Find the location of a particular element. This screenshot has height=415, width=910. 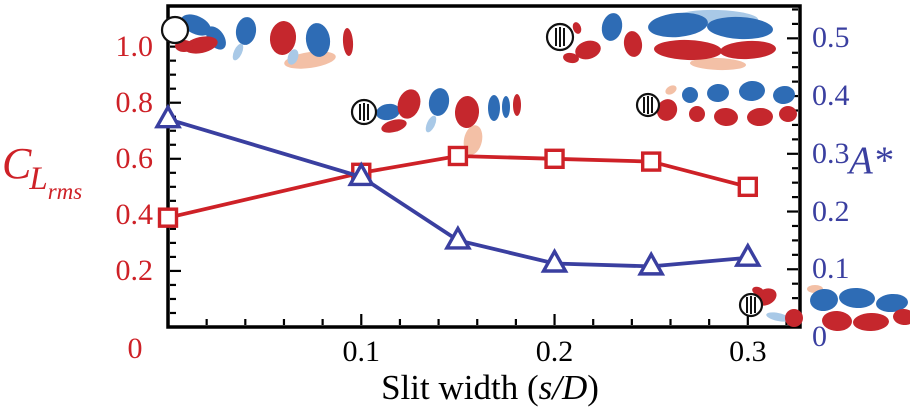

left-axis-tick-label: 0.8 is located at coordinates (134, 102).